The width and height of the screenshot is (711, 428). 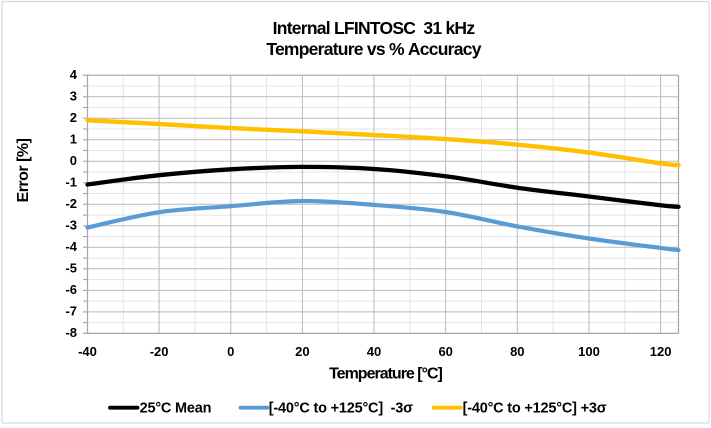 What do you see at coordinates (374, 28) in the screenshot?
I see `svg-text: Internal LFINTOSC 31 kHz` at bounding box center [374, 28].